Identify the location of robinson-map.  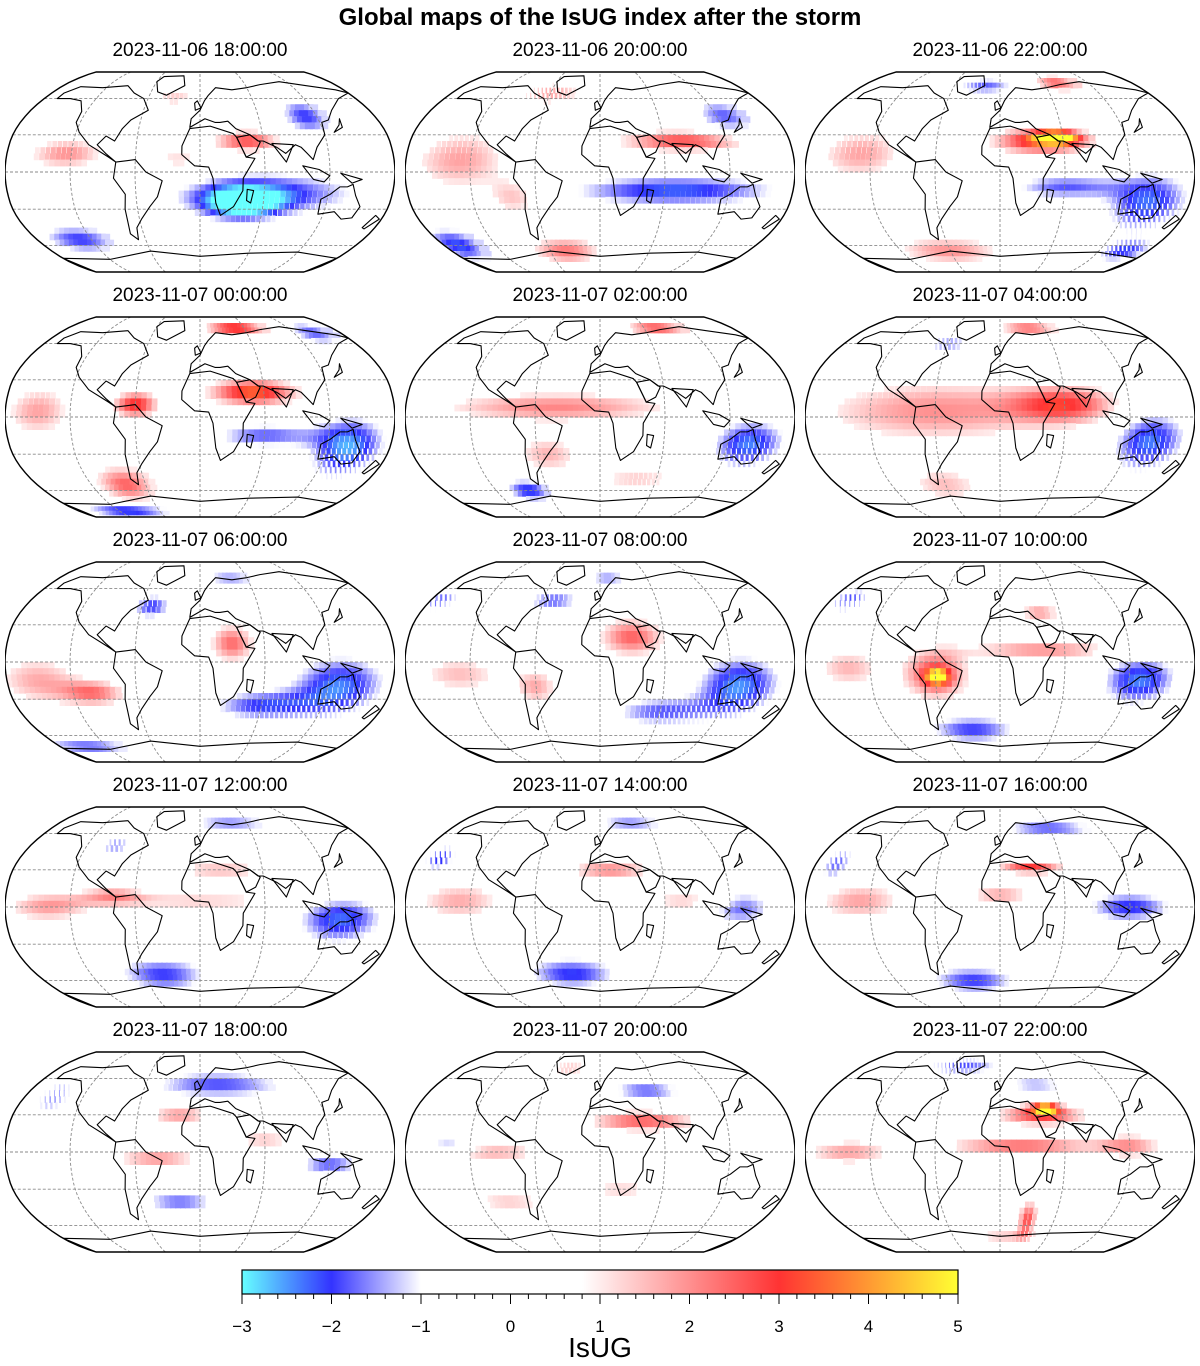
(600, 907).